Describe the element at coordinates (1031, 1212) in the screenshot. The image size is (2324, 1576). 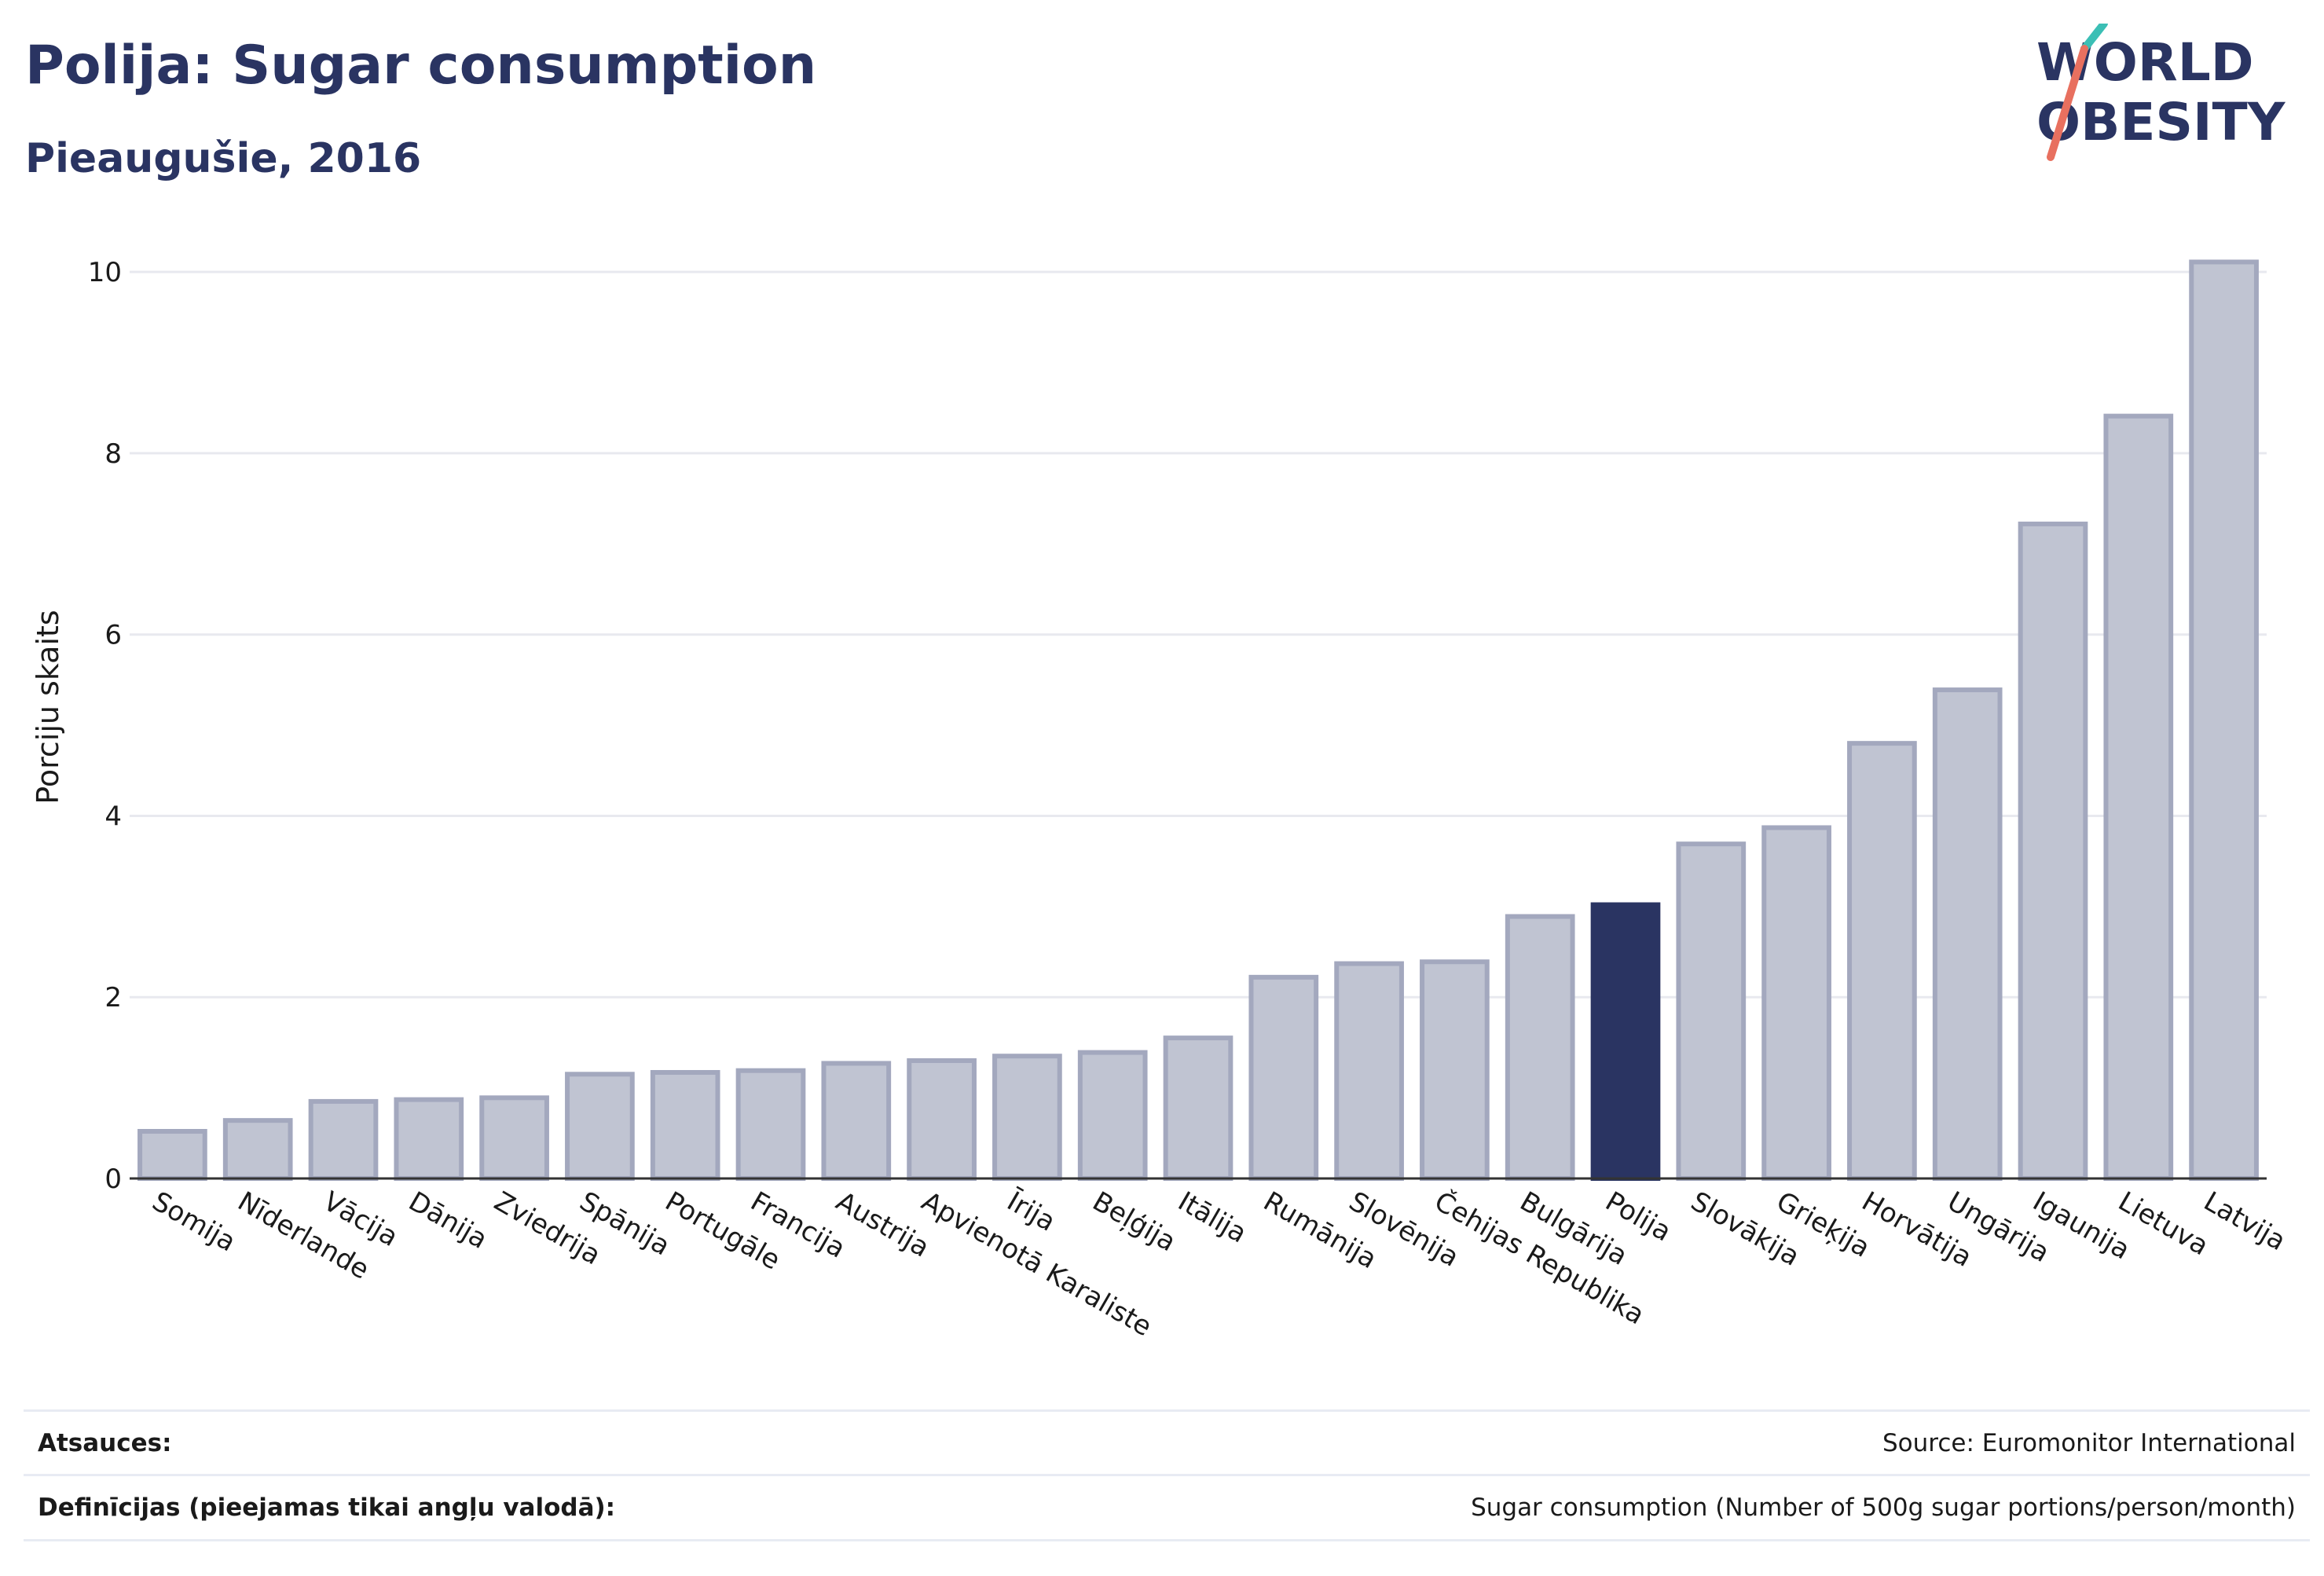
I see `x-tick-label: Īrija` at that location.